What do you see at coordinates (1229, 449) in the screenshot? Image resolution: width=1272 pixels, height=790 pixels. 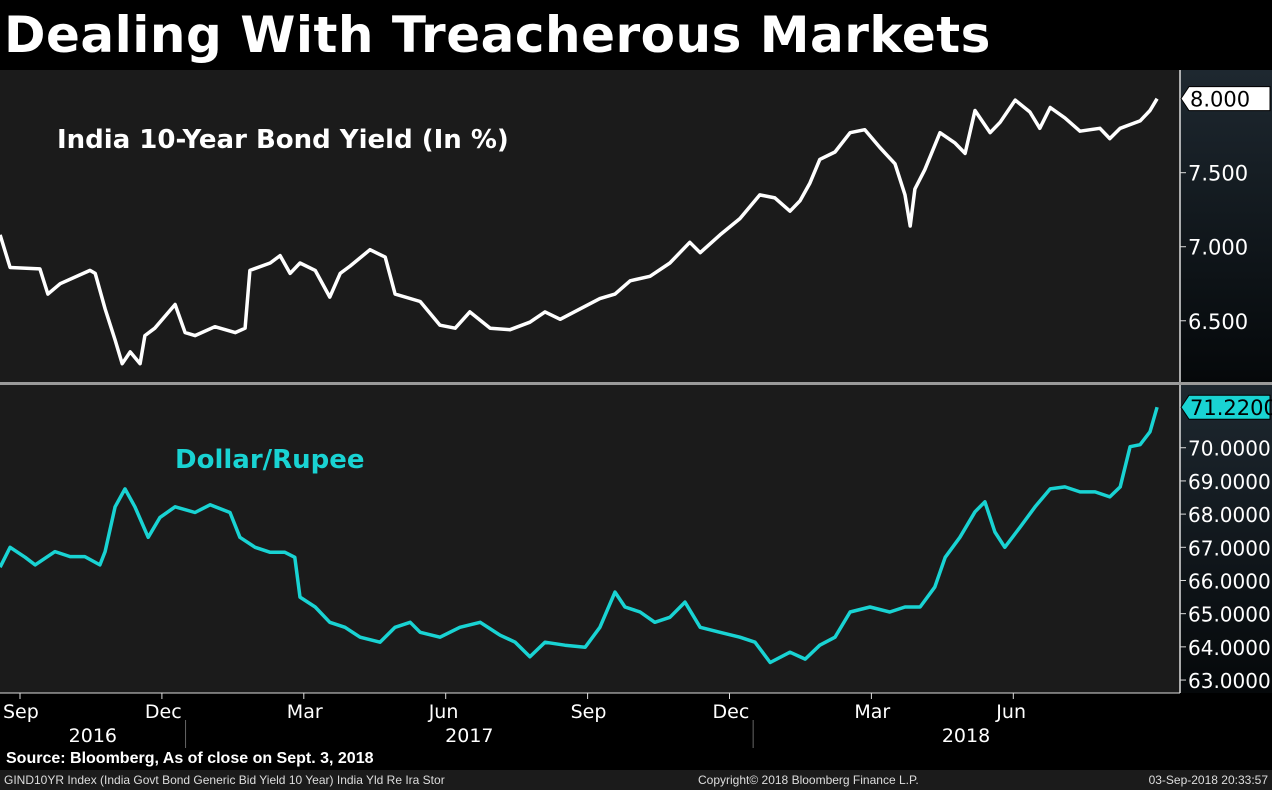 I see `y-tick-label: 70.0000` at bounding box center [1229, 449].